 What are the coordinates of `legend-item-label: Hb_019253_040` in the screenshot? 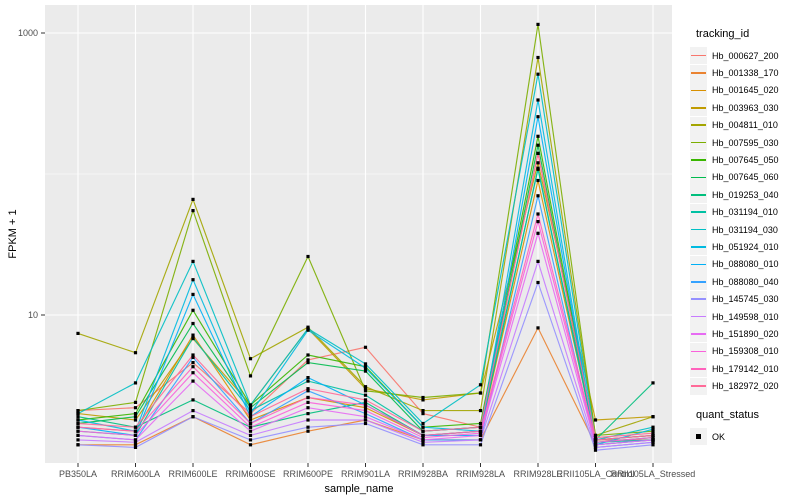 It's located at (745, 194).